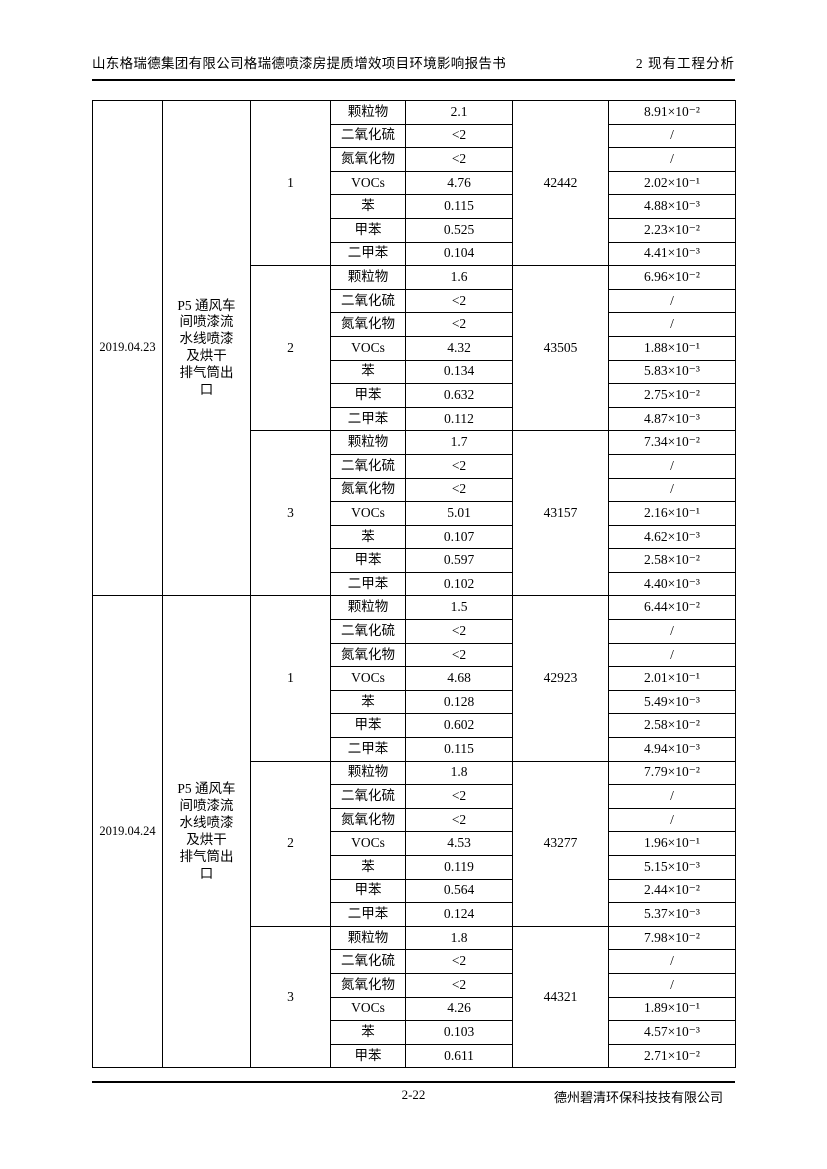 The height and width of the screenshot is (1169, 827). What do you see at coordinates (685, 63) in the screenshot?
I see `header-chapter-label: 2 现有工程分析` at bounding box center [685, 63].